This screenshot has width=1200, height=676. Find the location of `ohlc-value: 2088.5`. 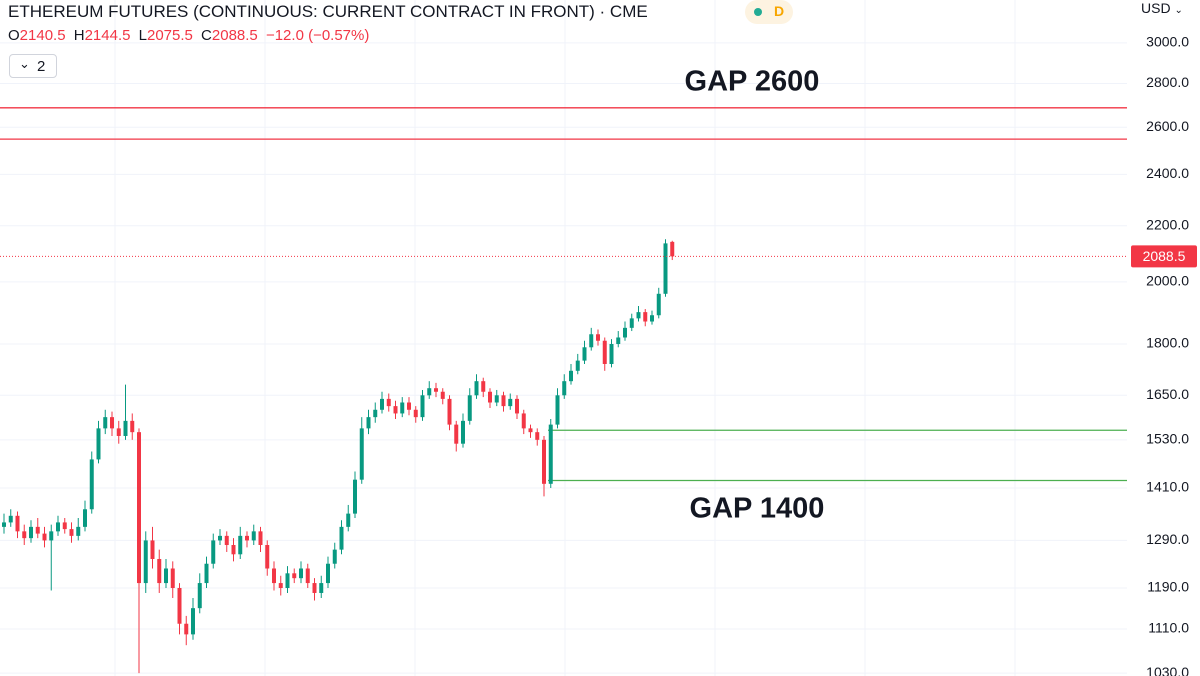

ohlc-value: 2088.5 is located at coordinates (234, 35).